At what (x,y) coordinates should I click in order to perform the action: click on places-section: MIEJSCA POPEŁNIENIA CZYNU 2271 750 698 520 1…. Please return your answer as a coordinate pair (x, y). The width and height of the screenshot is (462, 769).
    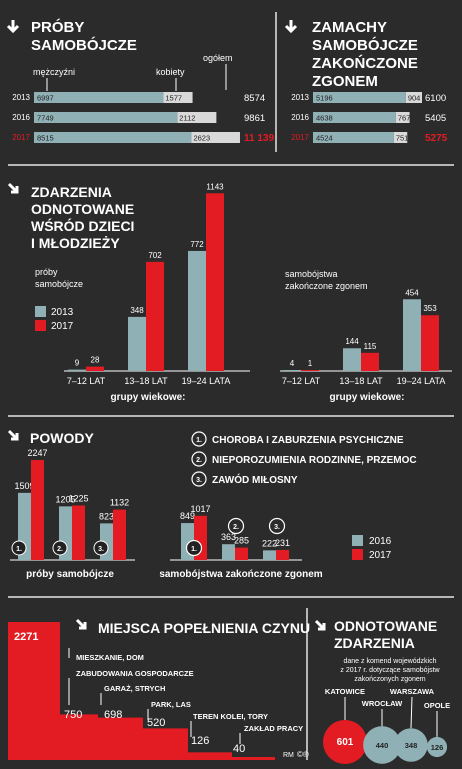
    Looking at the image, I should click on (159, 689).